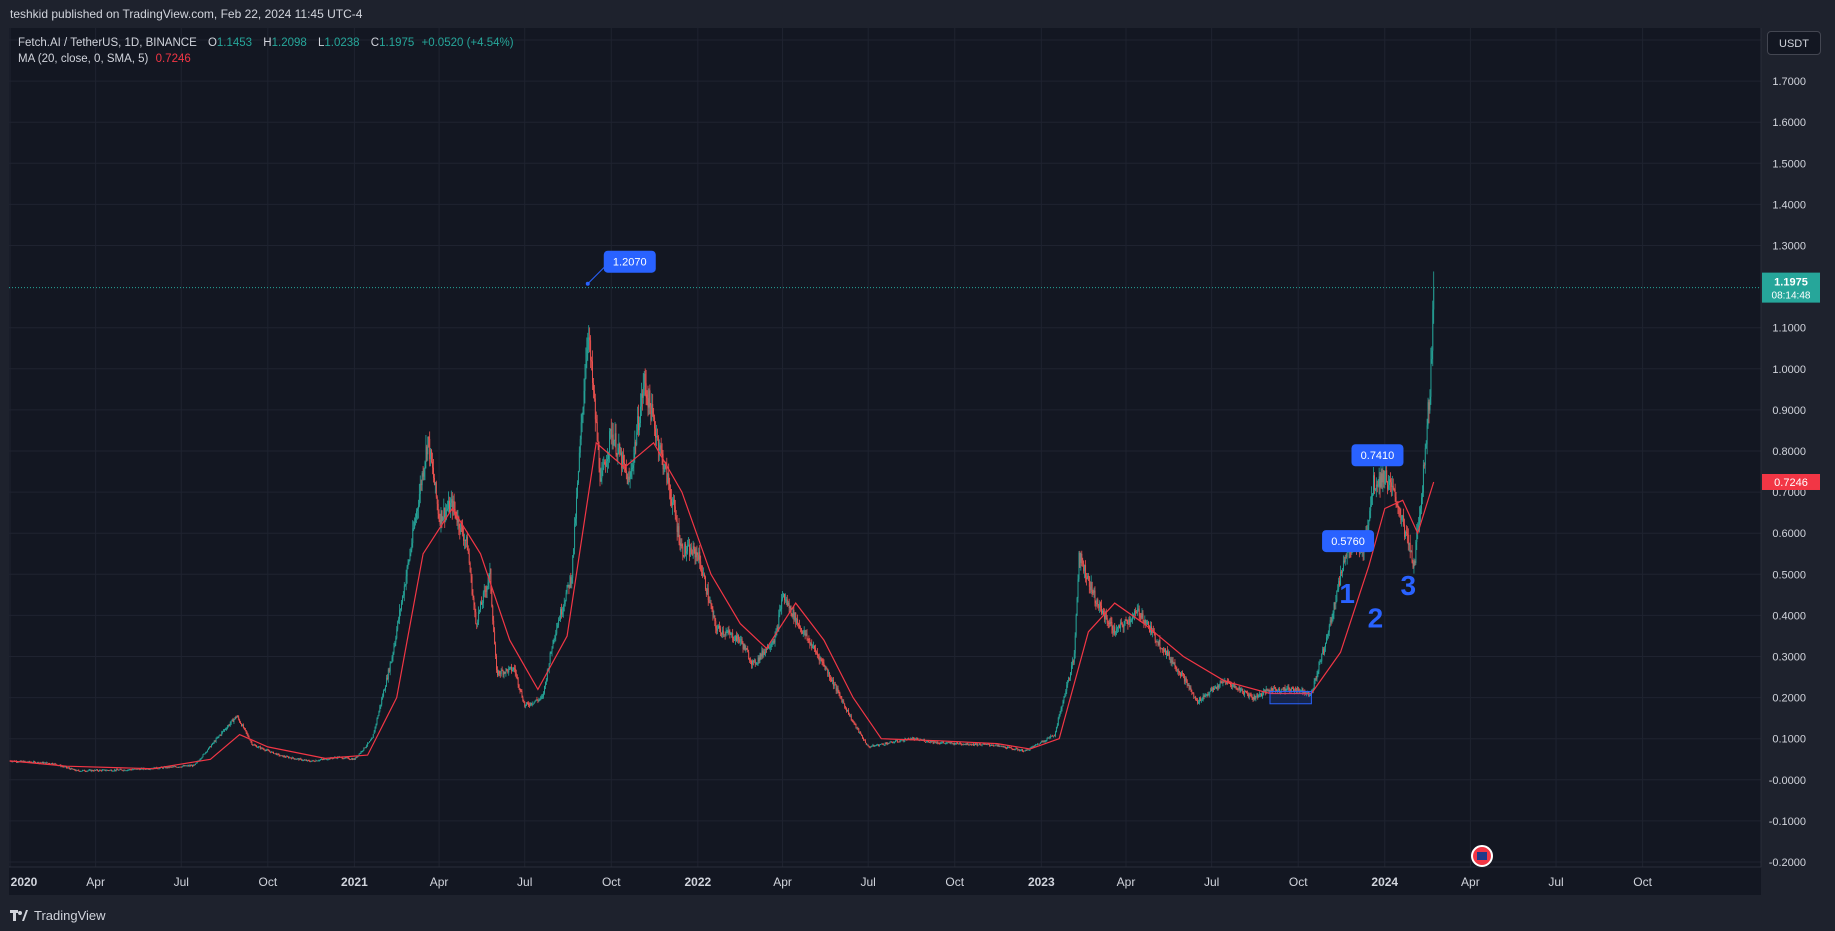  Describe the element at coordinates (1384, 882) in the screenshot. I see `time-tick-label: 2024` at that location.